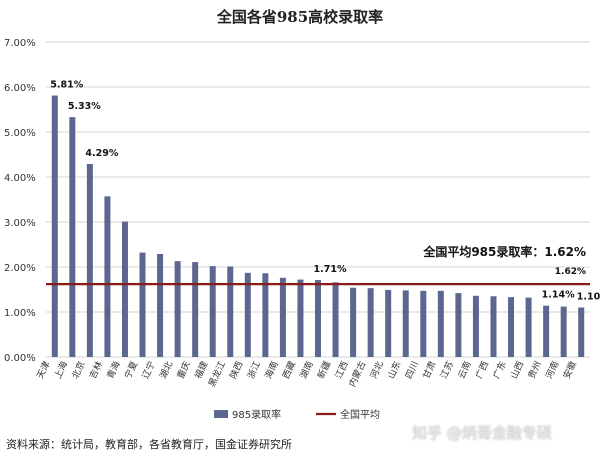  What do you see at coordinates (221, 414) in the screenshot?
I see `legend-bar-swatch` at bounding box center [221, 414].